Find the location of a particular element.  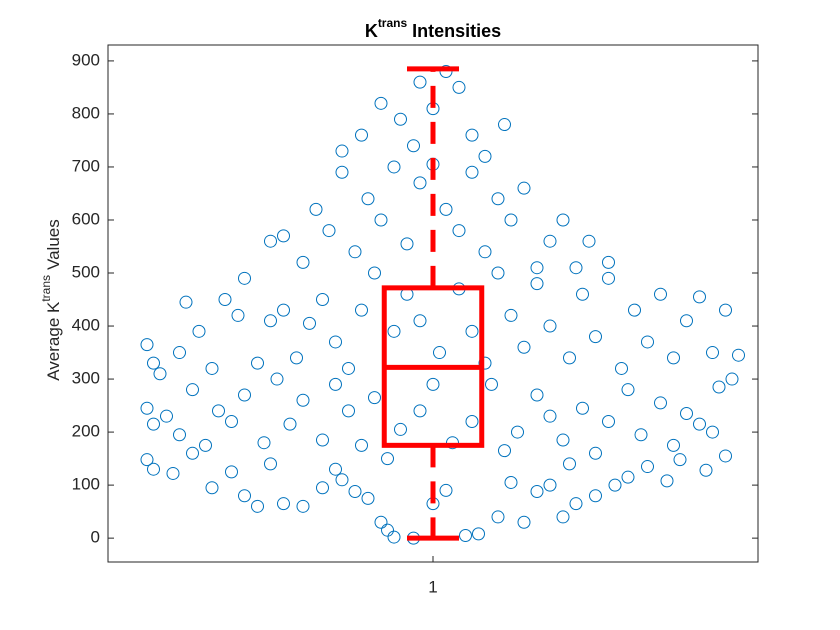

y-tick-label: 200 is located at coordinates (86, 431).